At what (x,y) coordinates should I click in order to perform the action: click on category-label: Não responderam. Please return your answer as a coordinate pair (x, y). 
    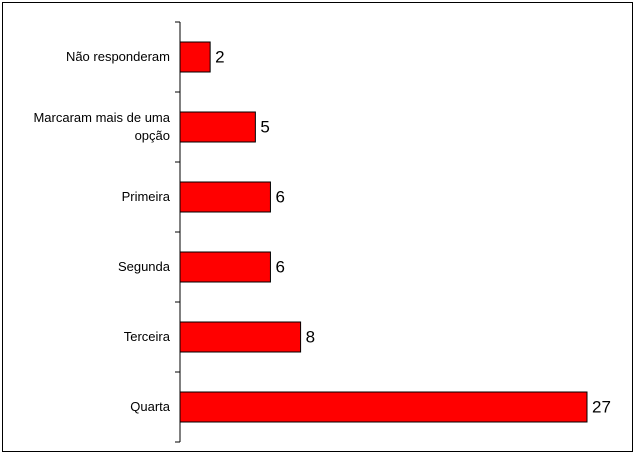
    Looking at the image, I should click on (117, 56).